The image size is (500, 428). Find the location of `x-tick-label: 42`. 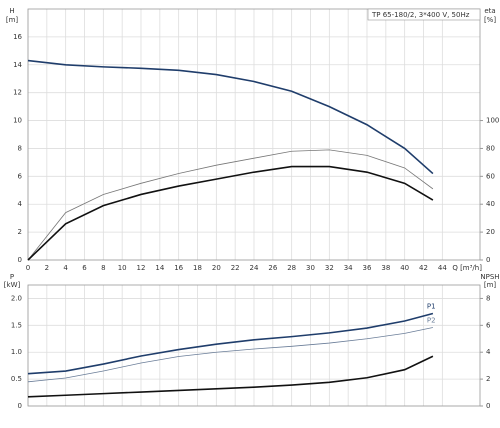

x-tick-label: 42 is located at coordinates (423, 268).